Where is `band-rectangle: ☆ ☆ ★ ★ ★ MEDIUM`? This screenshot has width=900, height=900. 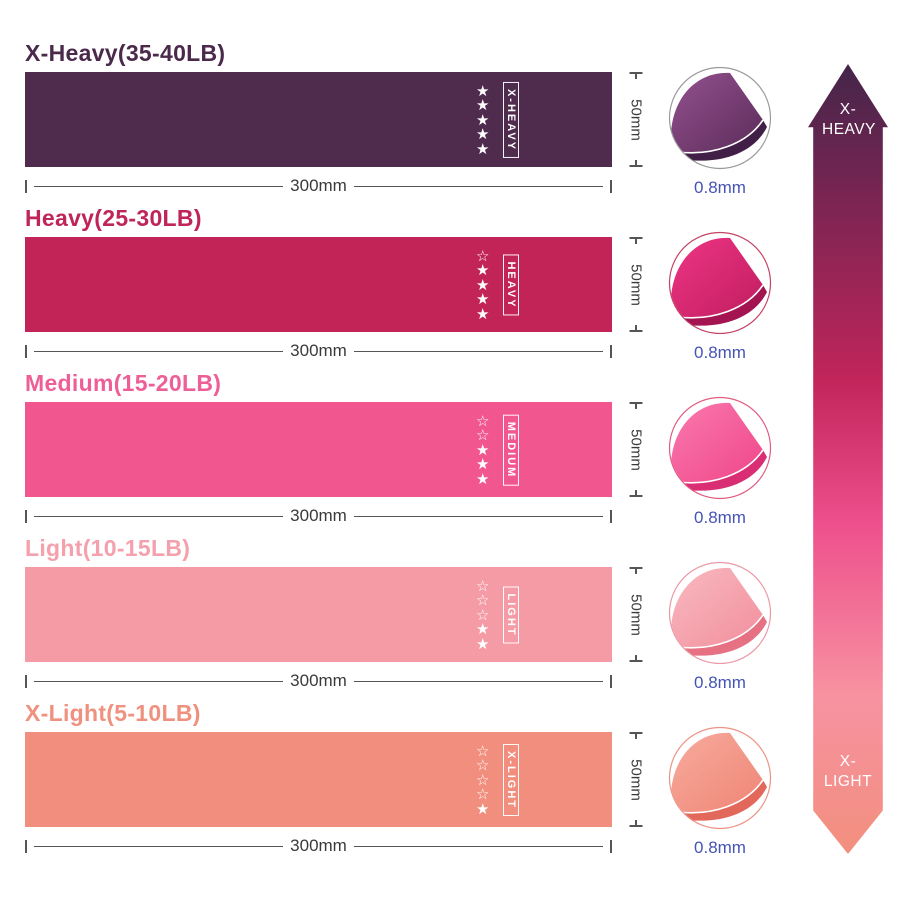
band-rectangle: ☆ ☆ ★ ★ ★ MEDIUM is located at coordinates (318, 449).